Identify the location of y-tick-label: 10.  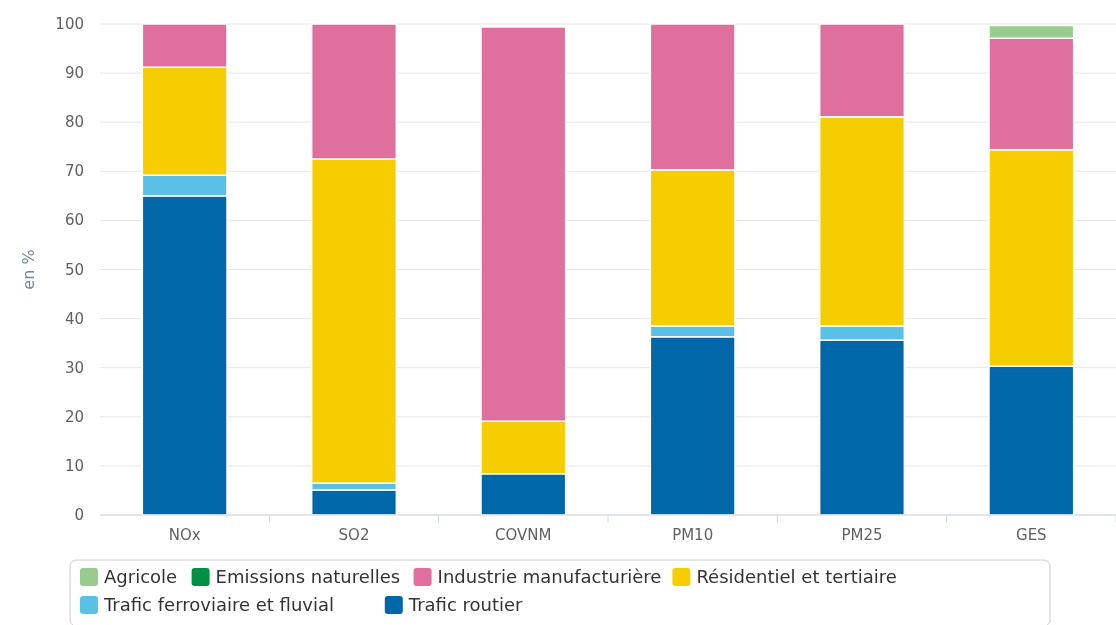
(74, 465).